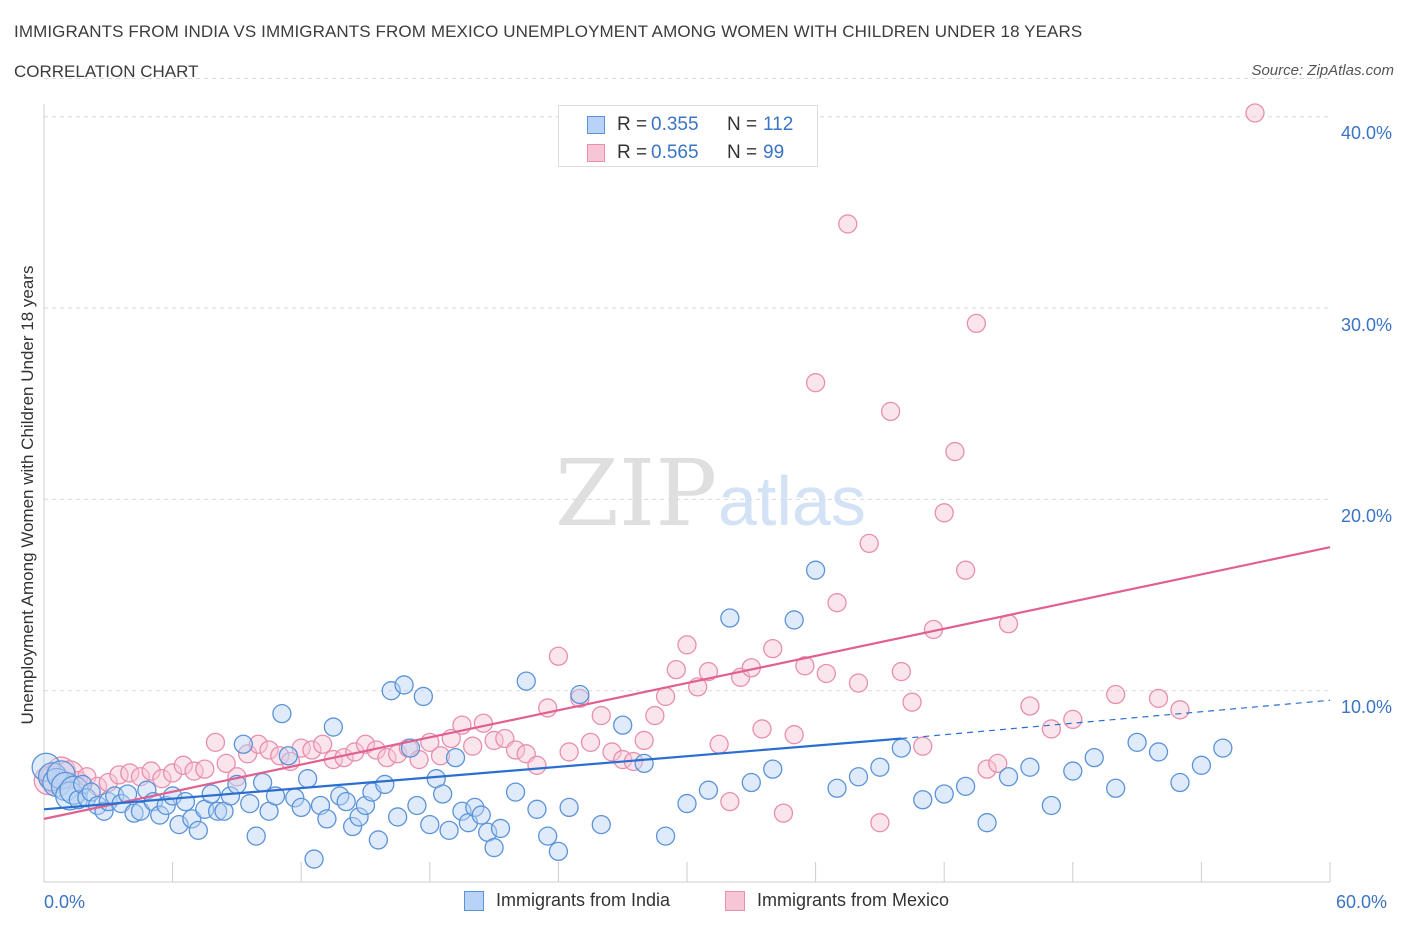 Image resolution: width=1406 pixels, height=930 pixels. I want to click on watermark: ZIP atlas, so click(710, 493).